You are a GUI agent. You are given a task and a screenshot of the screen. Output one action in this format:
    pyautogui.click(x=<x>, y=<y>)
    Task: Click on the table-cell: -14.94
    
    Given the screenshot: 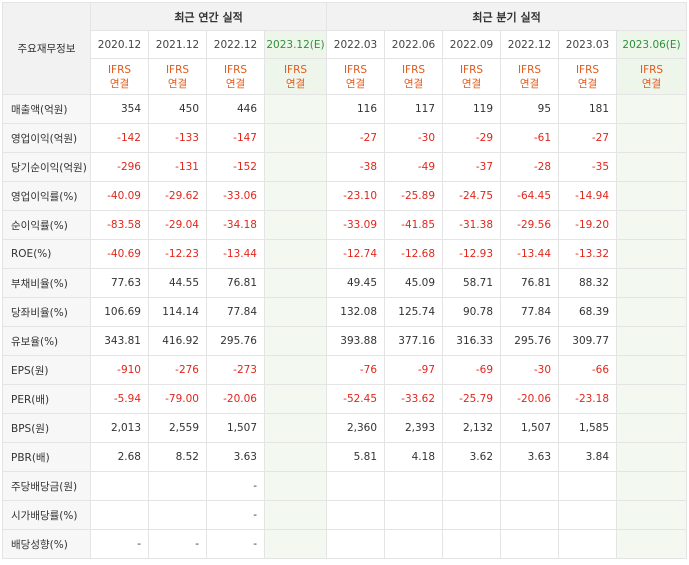 What is the action you would take?
    pyautogui.click(x=588, y=196)
    